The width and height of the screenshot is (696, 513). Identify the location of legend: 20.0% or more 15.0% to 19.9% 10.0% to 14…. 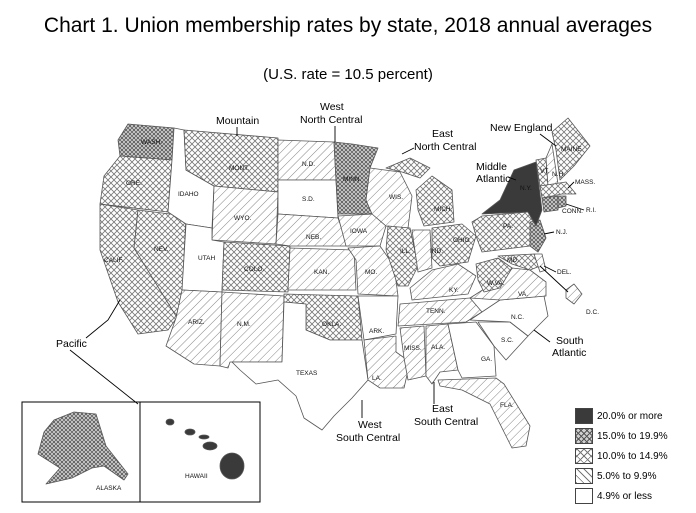
(621, 458).